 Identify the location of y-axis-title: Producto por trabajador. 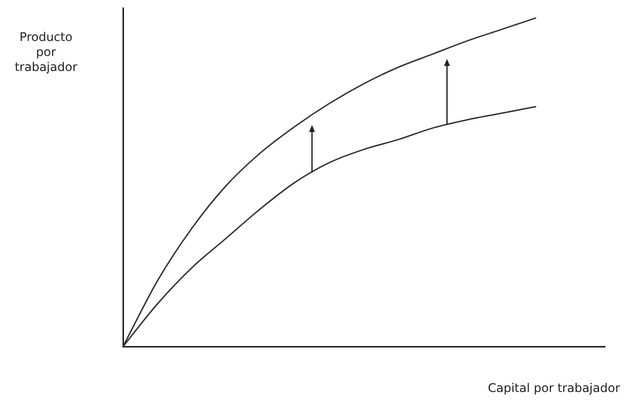
(46, 52).